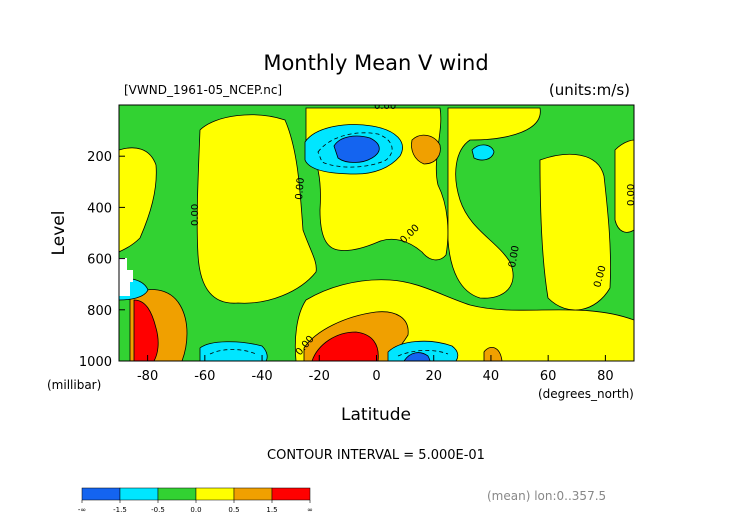  I want to click on region-red-center, so click(345, 346).